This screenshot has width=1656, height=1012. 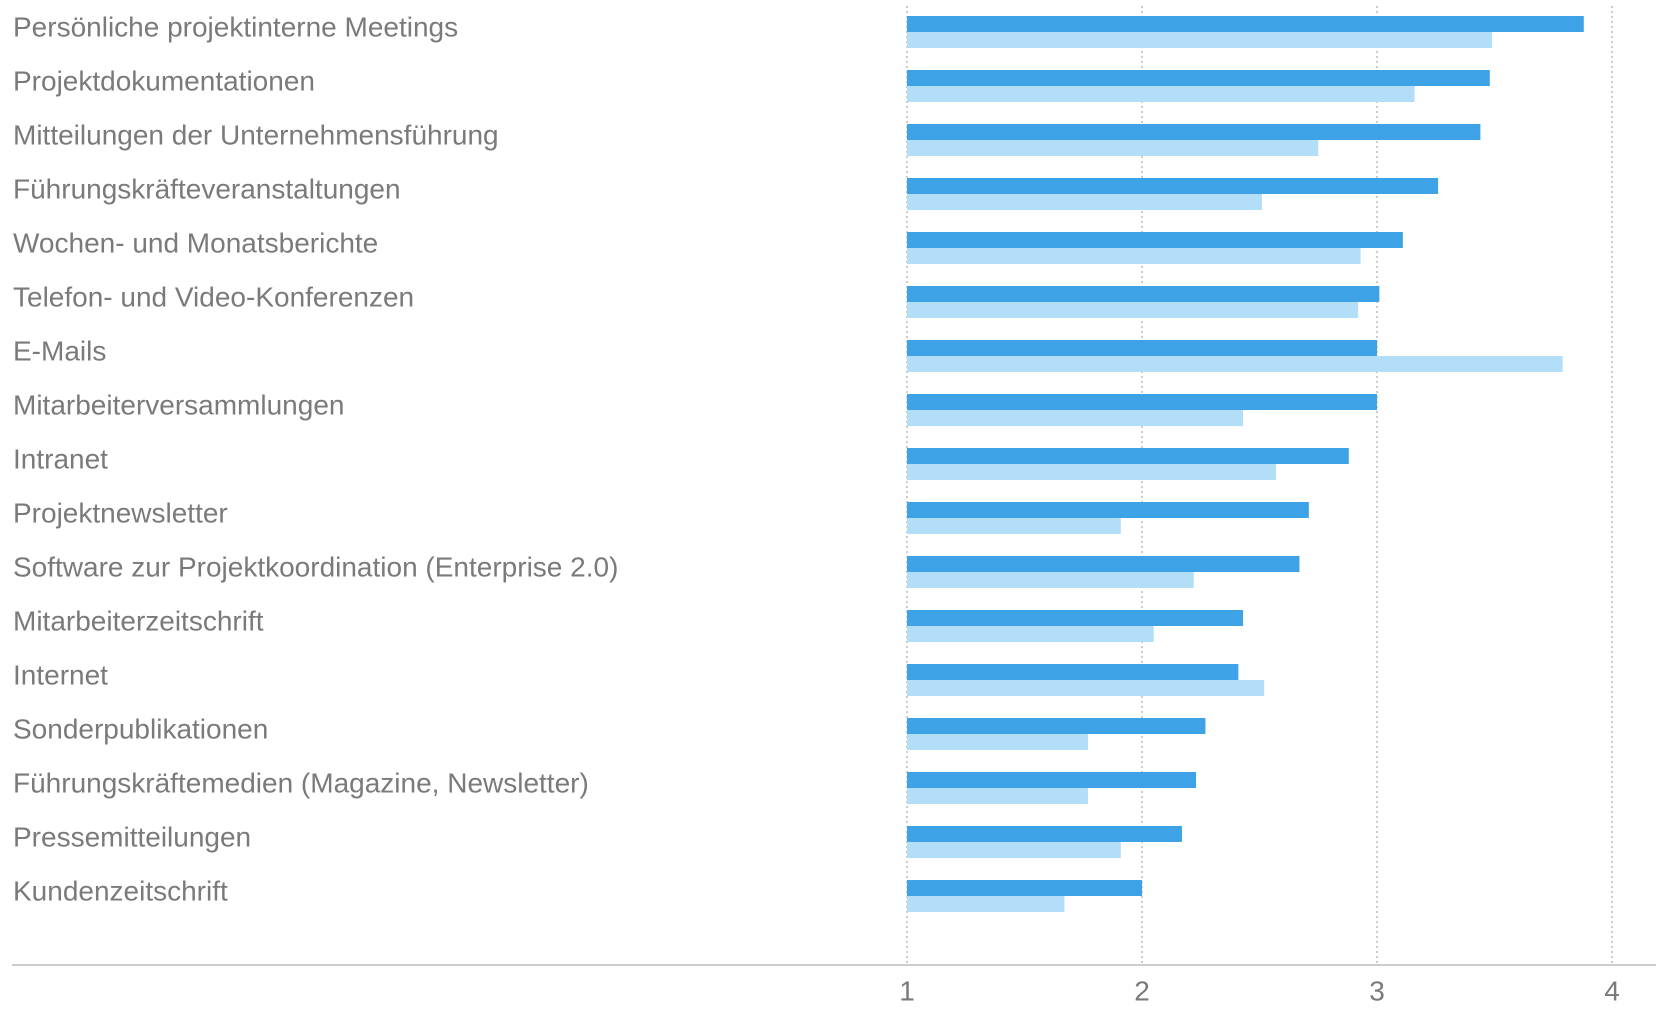 What do you see at coordinates (907, 990) in the screenshot?
I see `x-tick-label: 1` at bounding box center [907, 990].